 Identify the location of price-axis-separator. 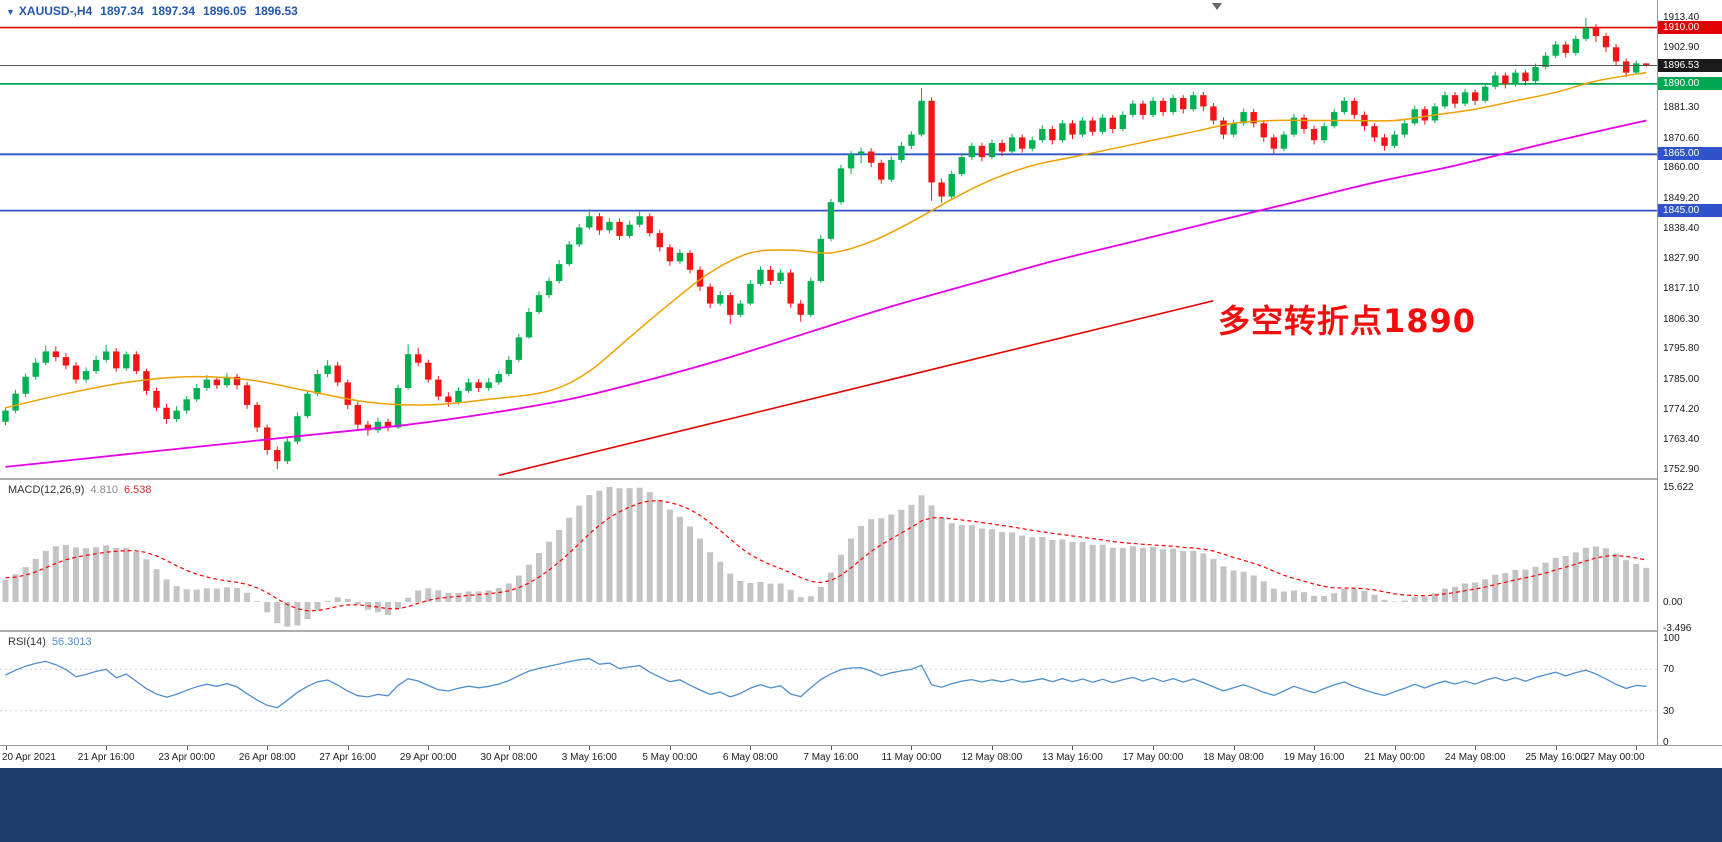
(1657, 372).